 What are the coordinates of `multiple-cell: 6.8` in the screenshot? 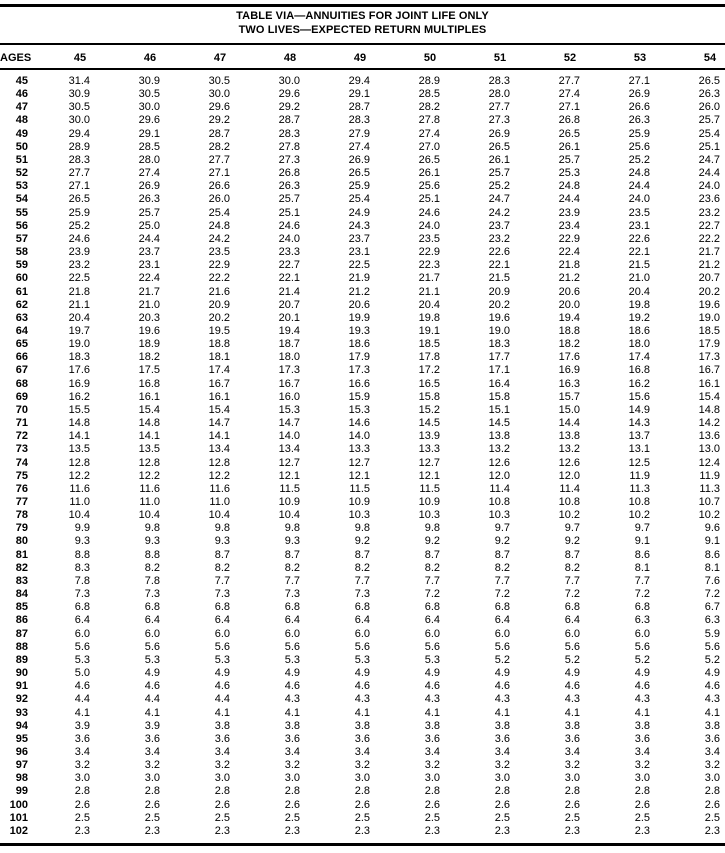 It's located at (642, 607).